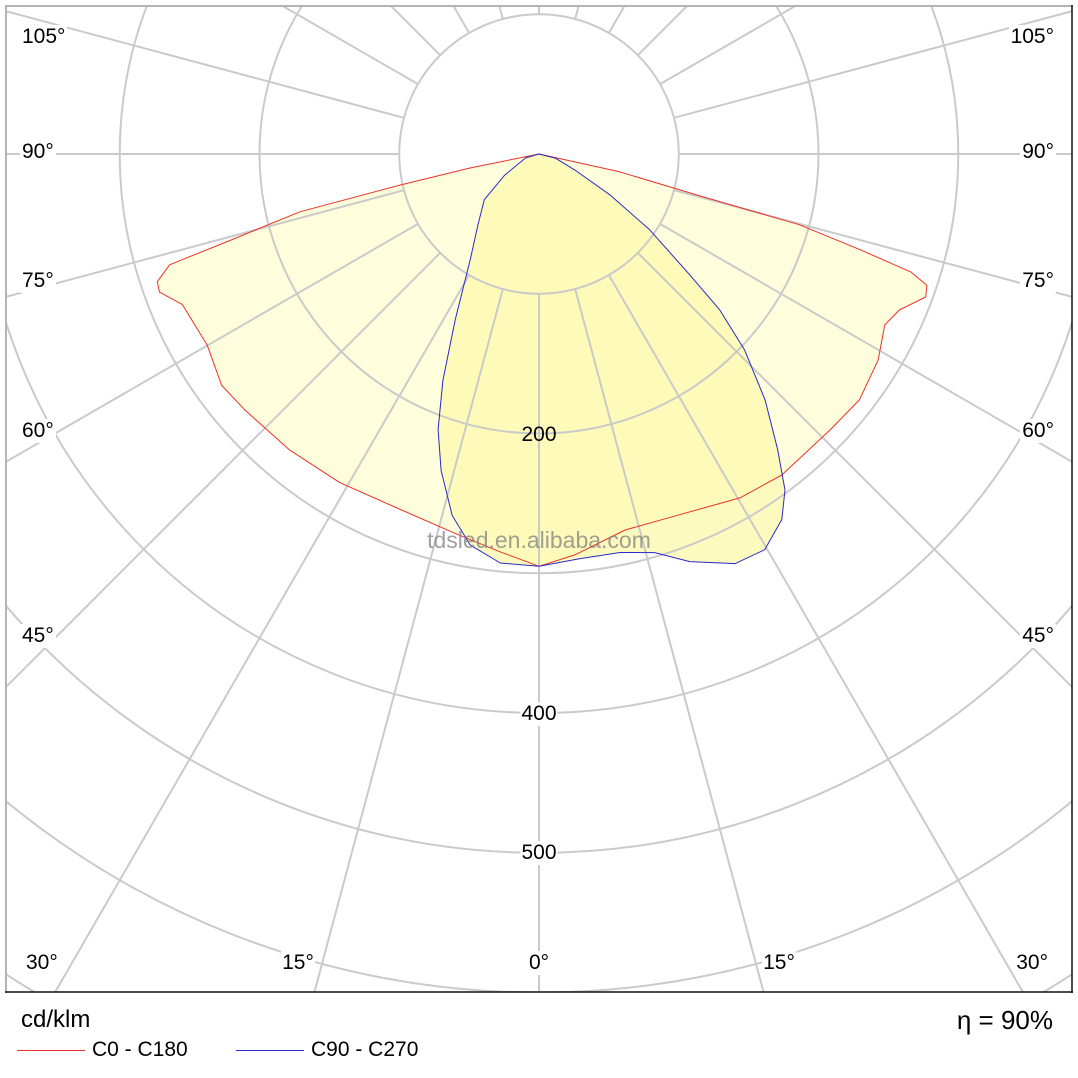  I want to click on unit-label: cd/klm, so click(56, 1019).